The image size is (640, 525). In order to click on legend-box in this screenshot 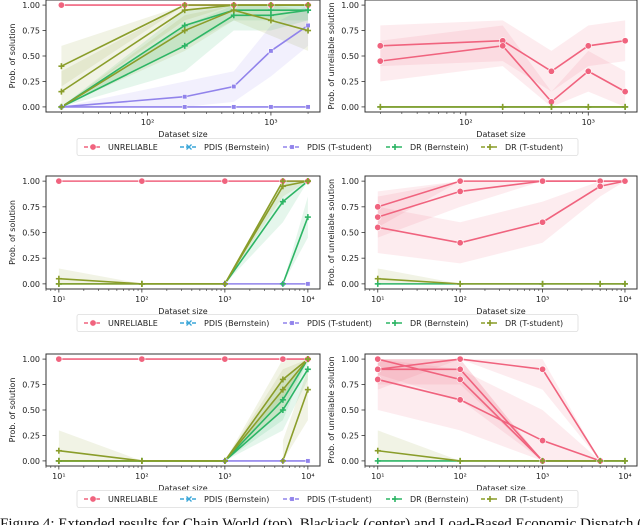, I will do `click(327, 499)`.